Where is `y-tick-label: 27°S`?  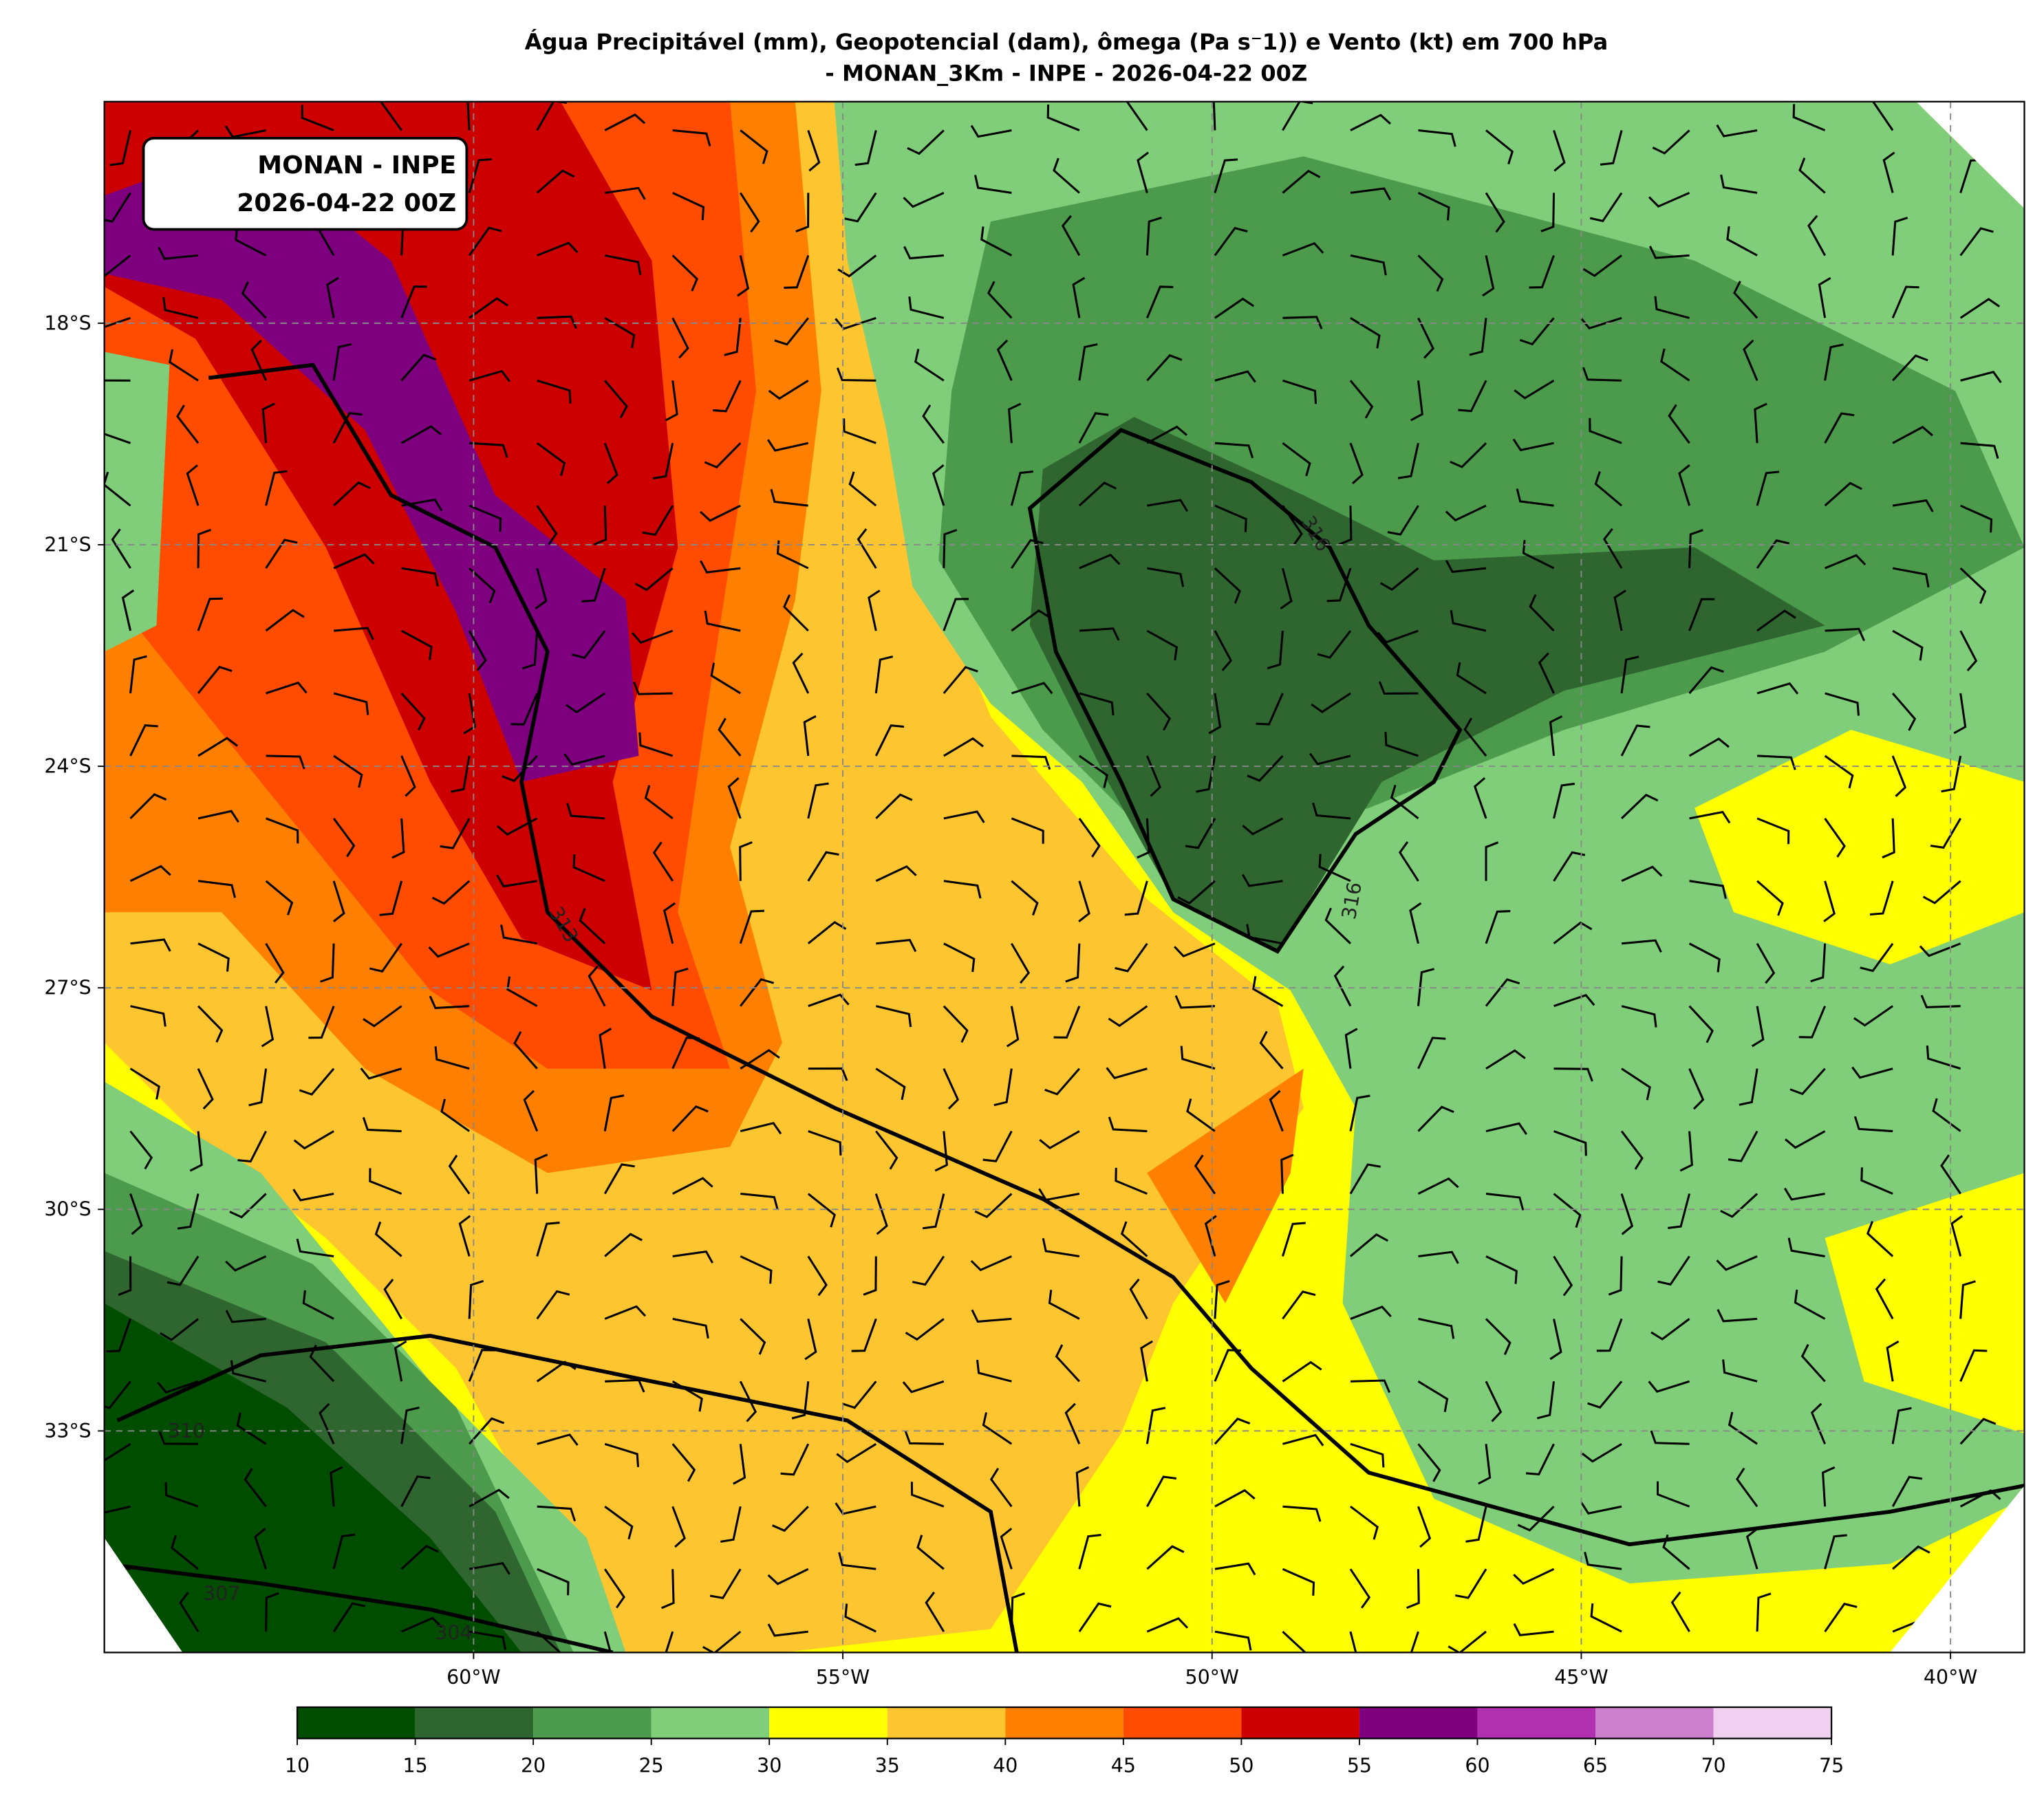 y-tick-label: 27°S is located at coordinates (67, 988).